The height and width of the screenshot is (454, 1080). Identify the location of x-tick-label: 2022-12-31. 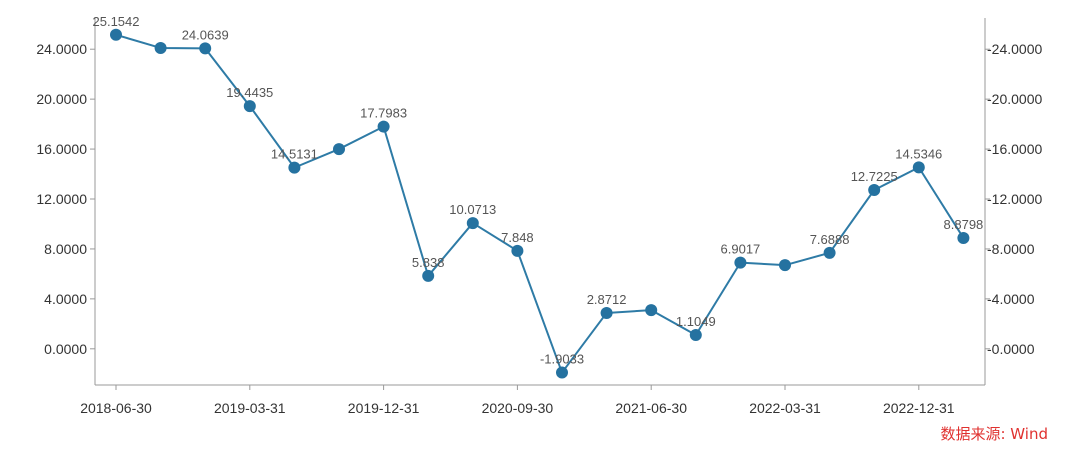
(919, 408).